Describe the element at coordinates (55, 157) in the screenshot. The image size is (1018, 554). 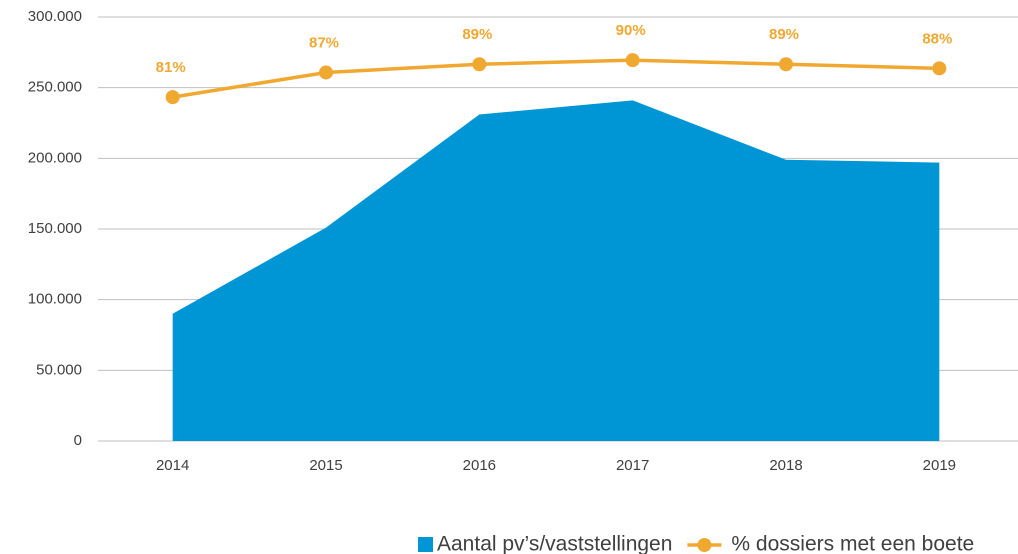
I see `y-tick-label: 200.000` at that location.